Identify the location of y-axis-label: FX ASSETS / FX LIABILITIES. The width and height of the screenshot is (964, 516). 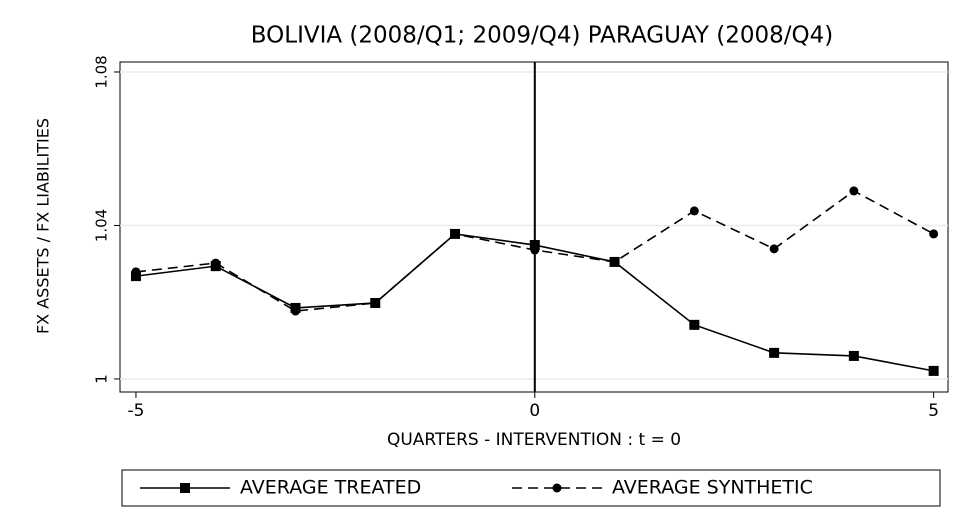
(43, 226).